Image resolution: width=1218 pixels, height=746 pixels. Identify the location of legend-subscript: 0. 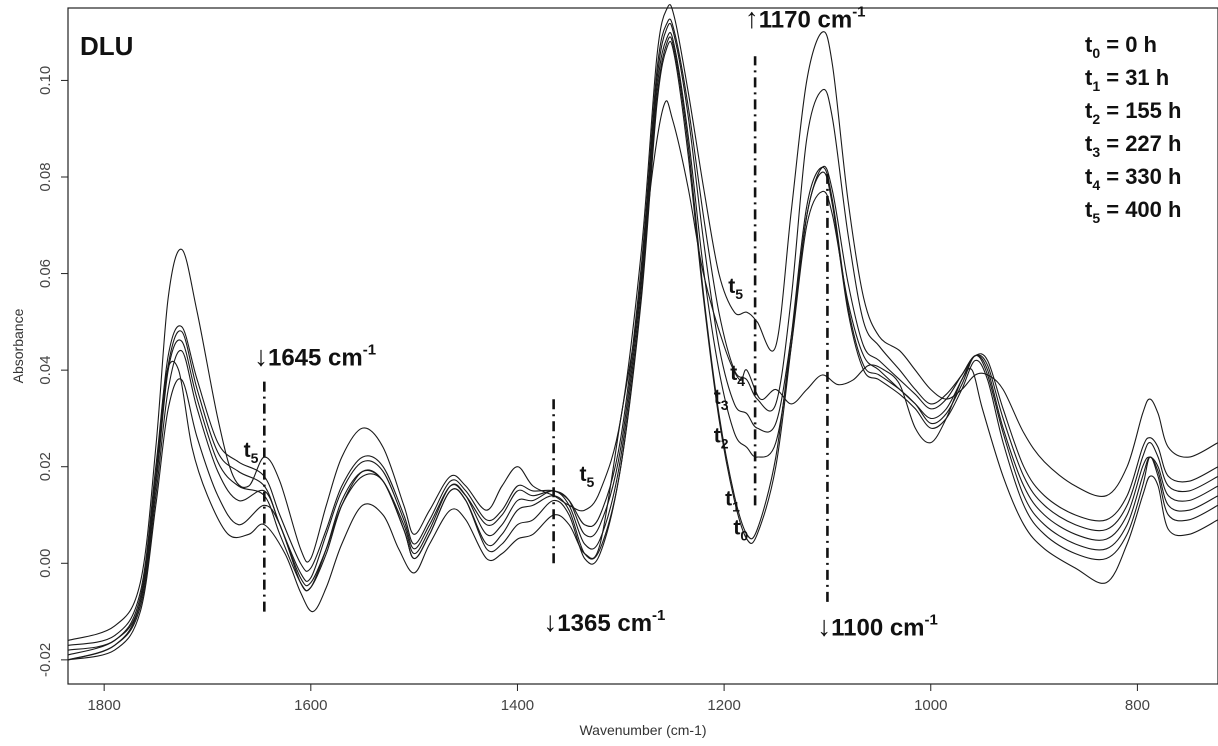
(1096, 53).